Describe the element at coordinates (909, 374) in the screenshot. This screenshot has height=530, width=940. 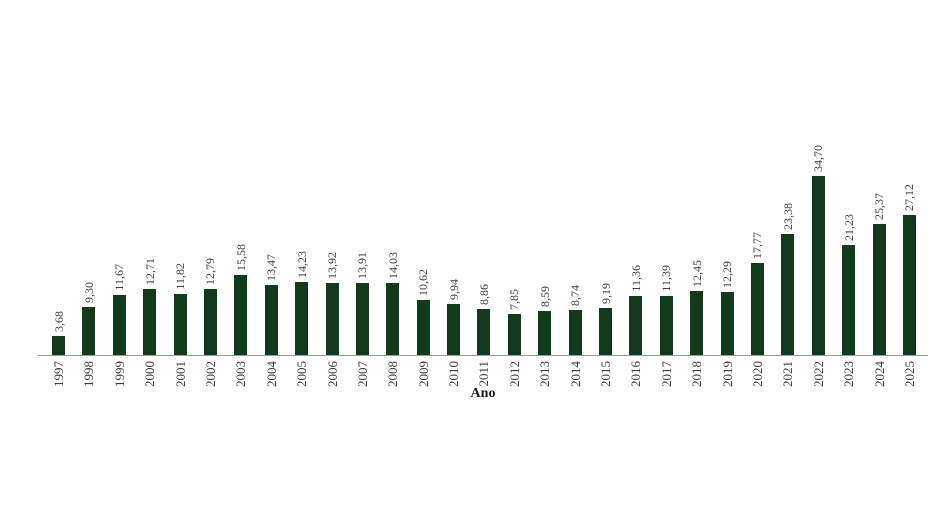
I see `x-tick-label: 2025` at that location.